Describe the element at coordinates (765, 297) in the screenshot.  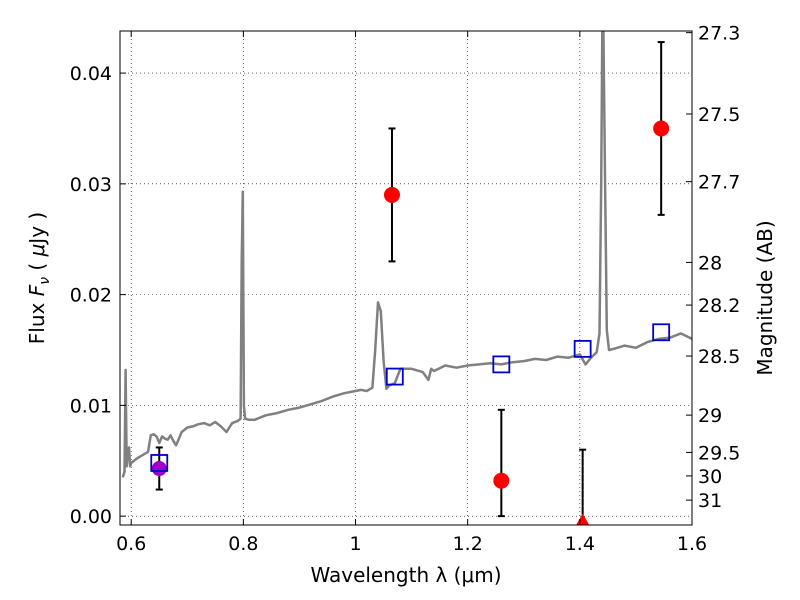
I see `magnitude-axis-label: Magnitude (AB)` at that location.